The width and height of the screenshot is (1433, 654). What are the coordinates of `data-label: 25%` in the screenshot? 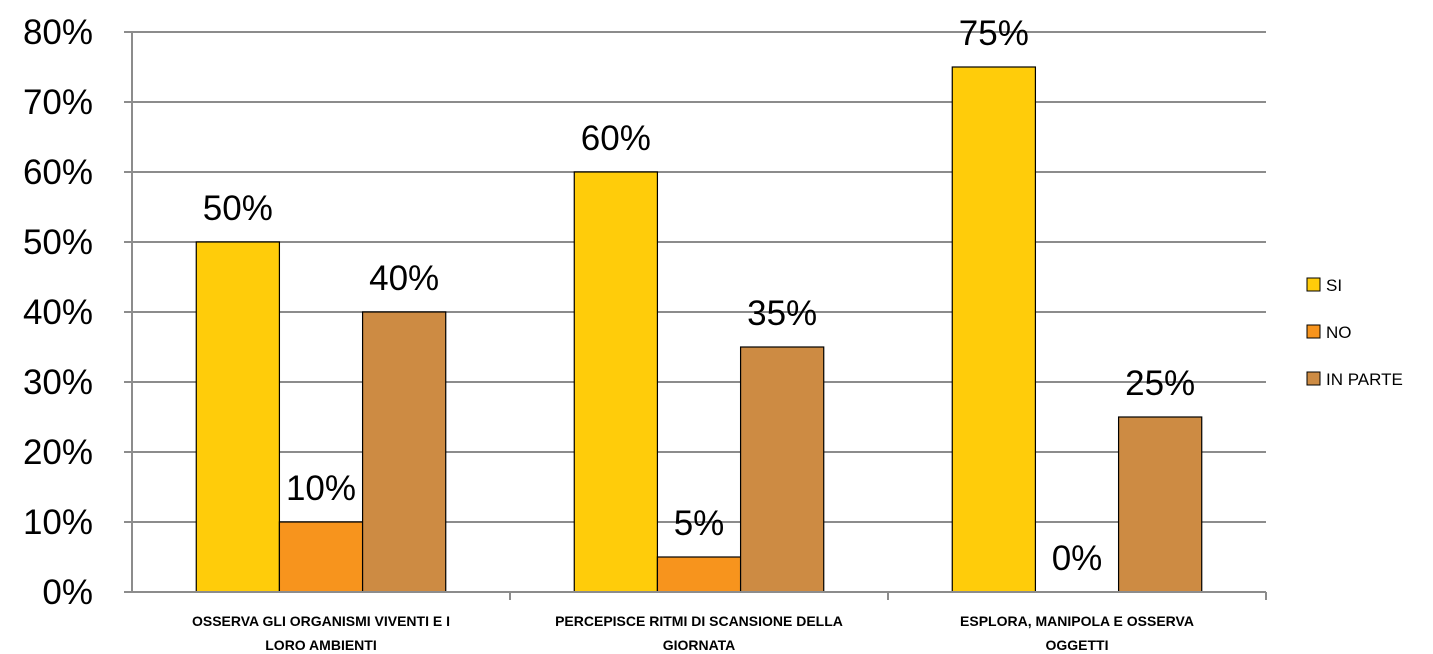 It's located at (1160, 383).